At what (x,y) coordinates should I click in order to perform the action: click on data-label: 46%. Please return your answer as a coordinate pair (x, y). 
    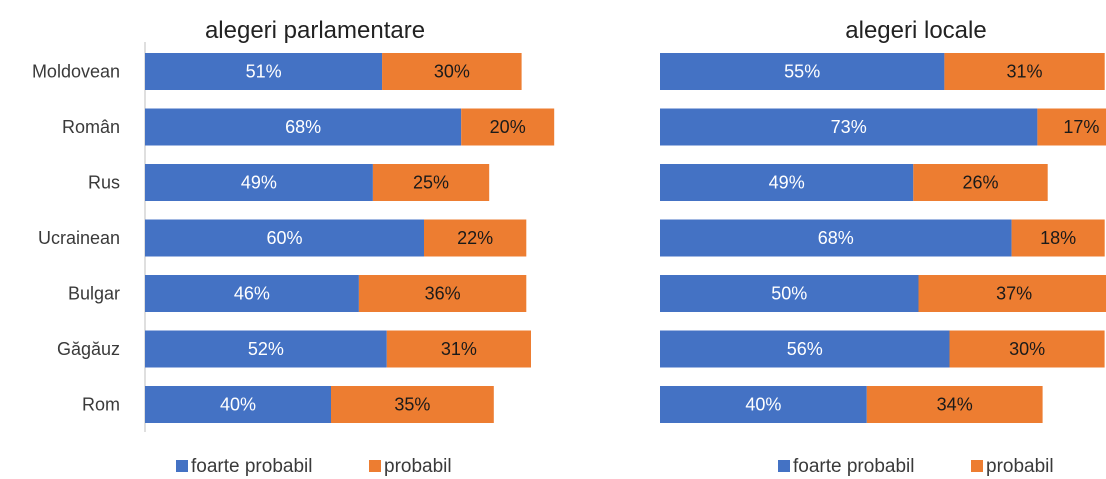
    Looking at the image, I should click on (252, 294).